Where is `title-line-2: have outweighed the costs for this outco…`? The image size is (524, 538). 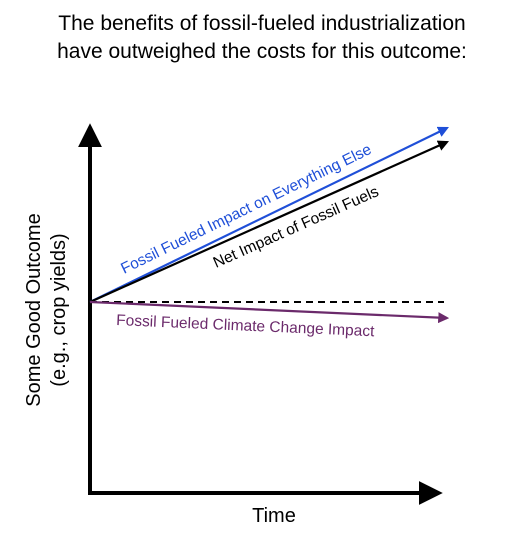
title-line-2: have outweighed the costs for this outco… is located at coordinates (262, 51).